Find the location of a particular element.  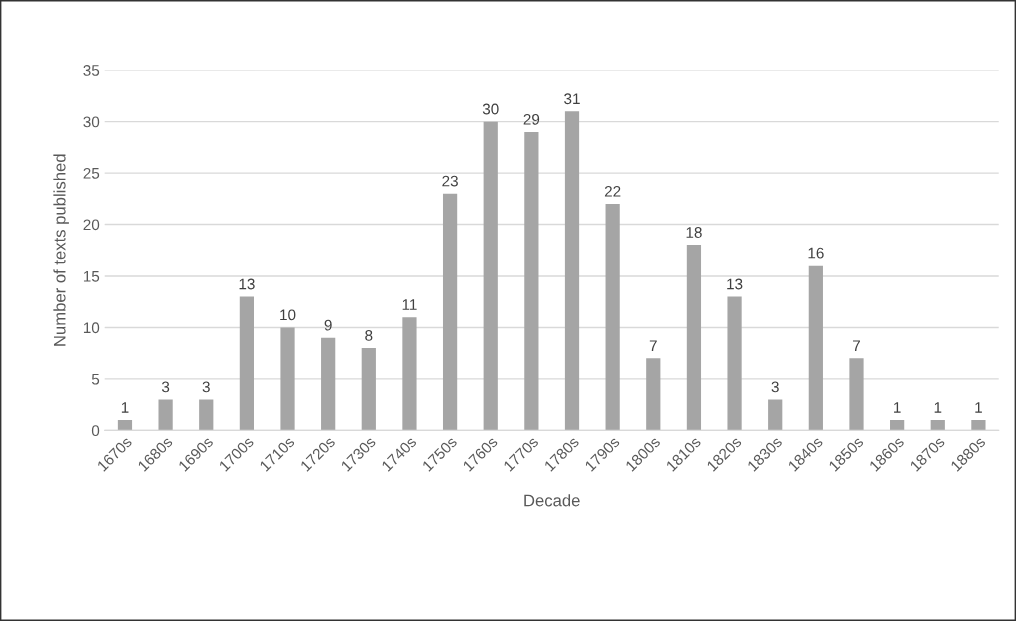

data-label: 22 is located at coordinates (612, 191).